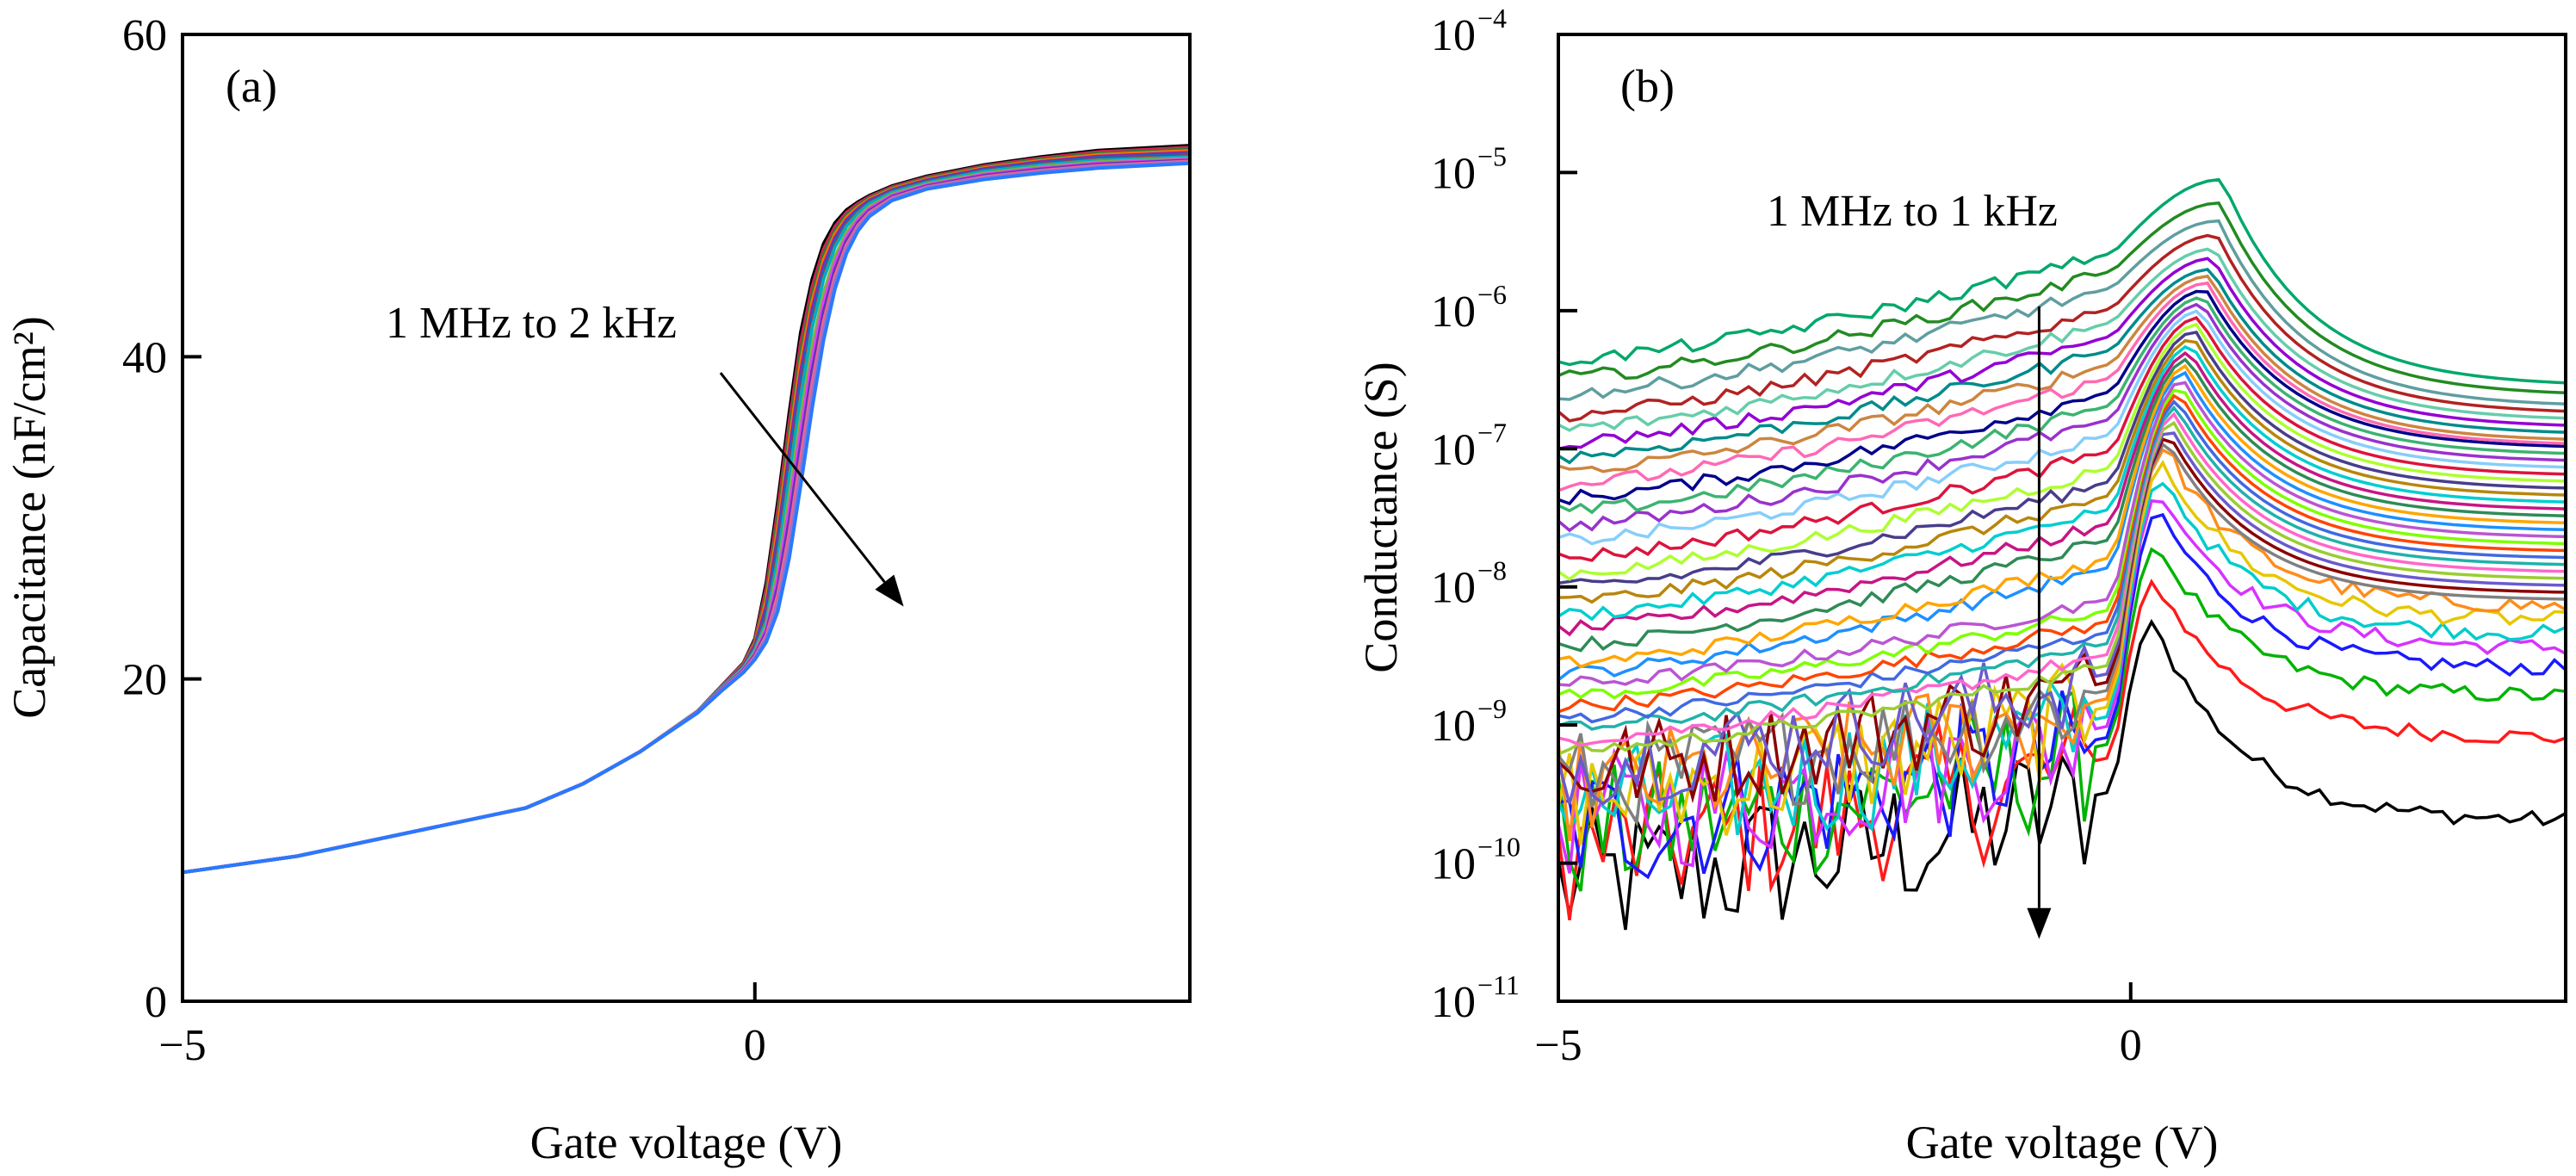  What do you see at coordinates (755, 1045) in the screenshot?
I see `panel-a-x-tick-label: 0` at bounding box center [755, 1045].